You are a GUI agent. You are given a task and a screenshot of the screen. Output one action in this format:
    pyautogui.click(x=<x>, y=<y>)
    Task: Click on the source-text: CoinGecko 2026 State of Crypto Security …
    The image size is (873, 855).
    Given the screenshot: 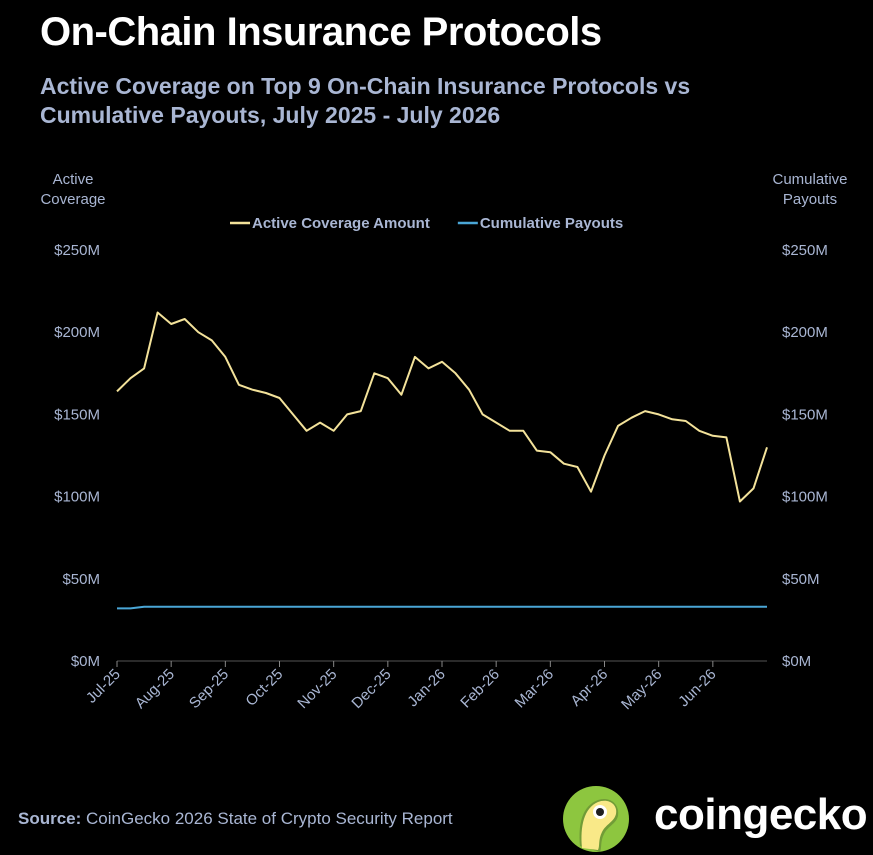 What is the action you would take?
    pyautogui.click(x=269, y=818)
    